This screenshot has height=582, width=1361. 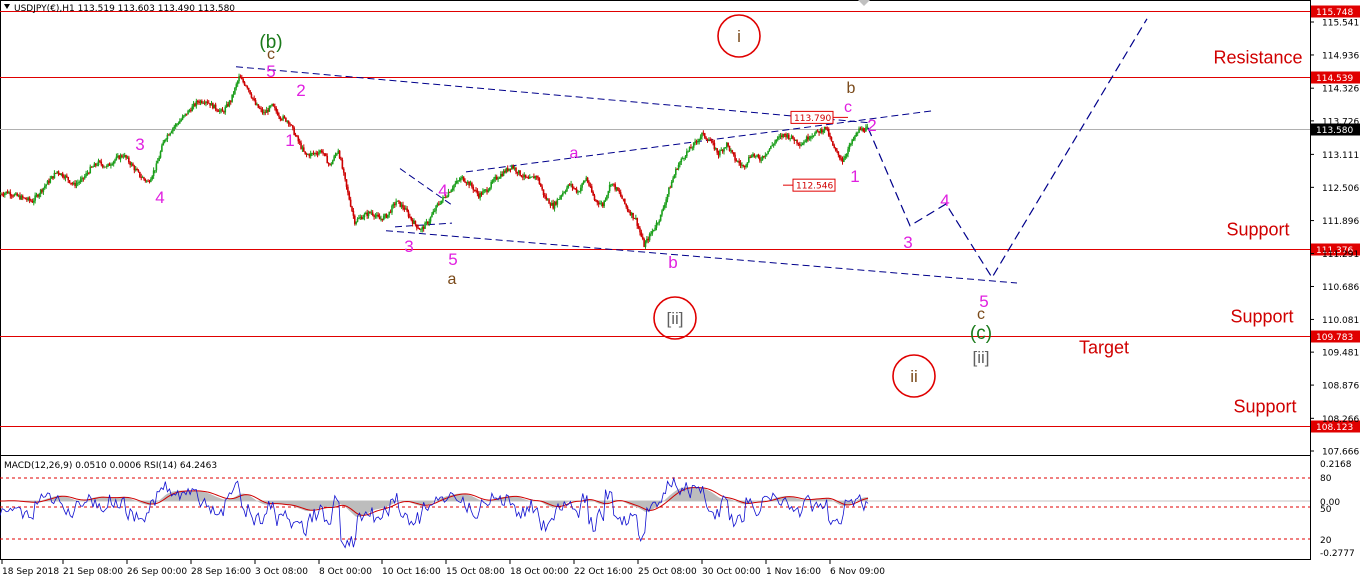 What do you see at coordinates (539, 572) in the screenshot?
I see `x-tick-label: 18 Oct 00:00` at bounding box center [539, 572].